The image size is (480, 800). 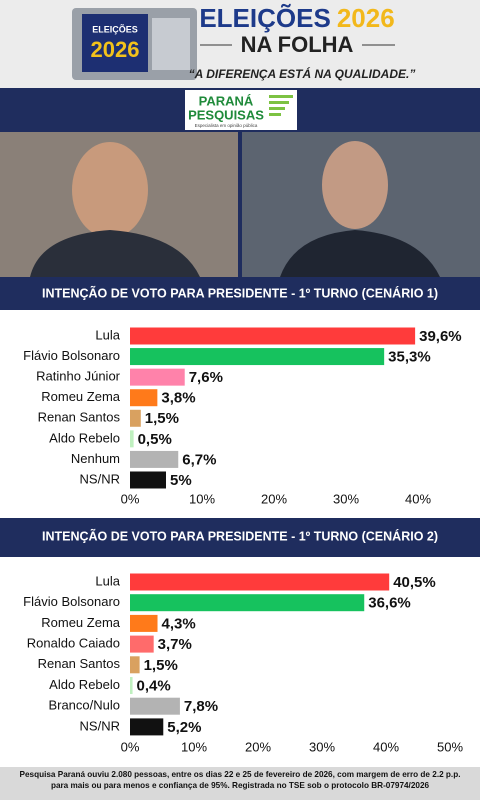 I want to click on category-label: Branco/Nulo, so click(x=84, y=705).